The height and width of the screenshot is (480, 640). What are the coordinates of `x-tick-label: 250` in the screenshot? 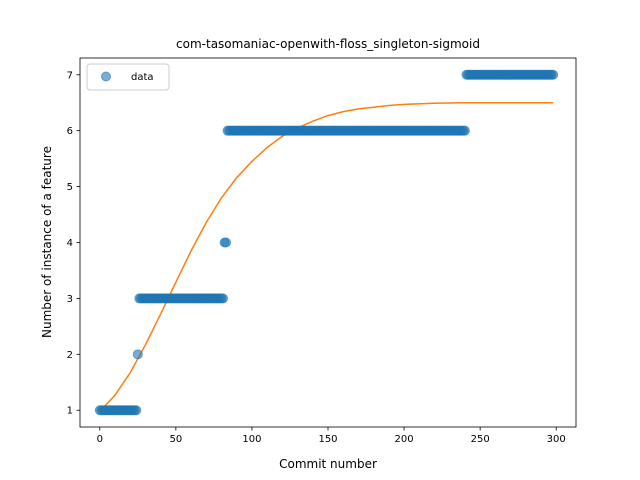 It's located at (480, 439).